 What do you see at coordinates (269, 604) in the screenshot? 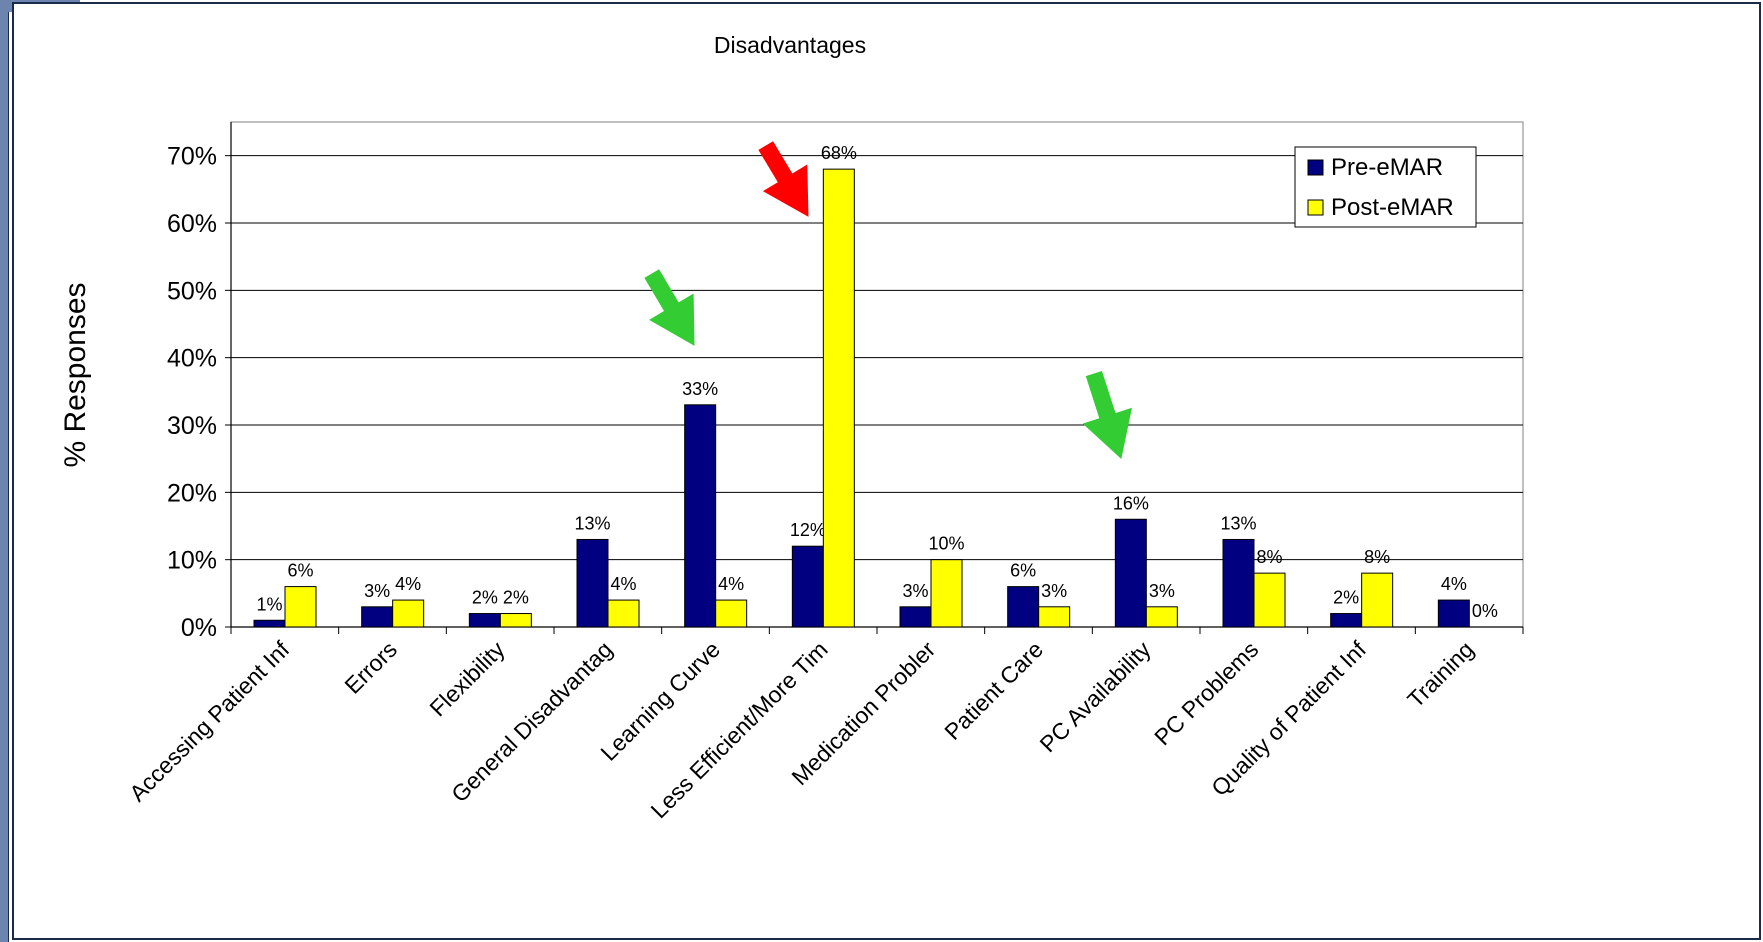
I see `data-label: 1%` at bounding box center [269, 604].